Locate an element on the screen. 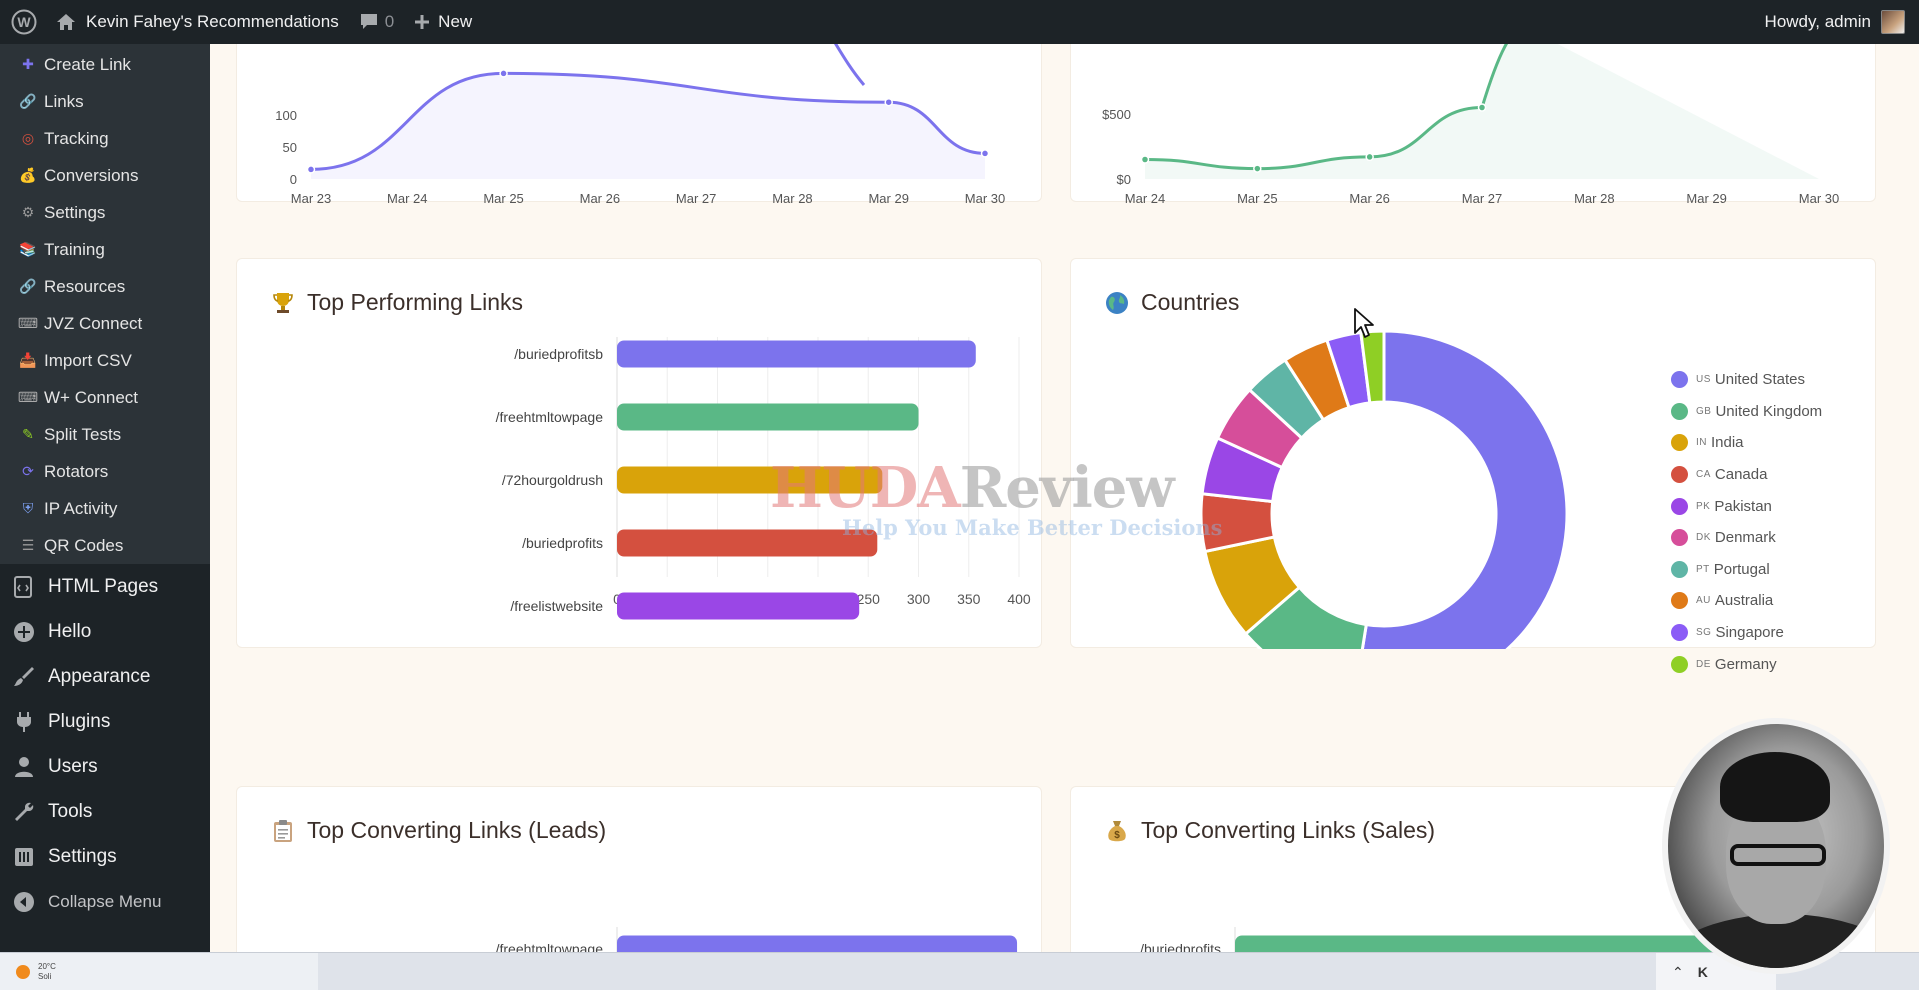  legend-item: AU Australia is located at coordinates (1746, 601).